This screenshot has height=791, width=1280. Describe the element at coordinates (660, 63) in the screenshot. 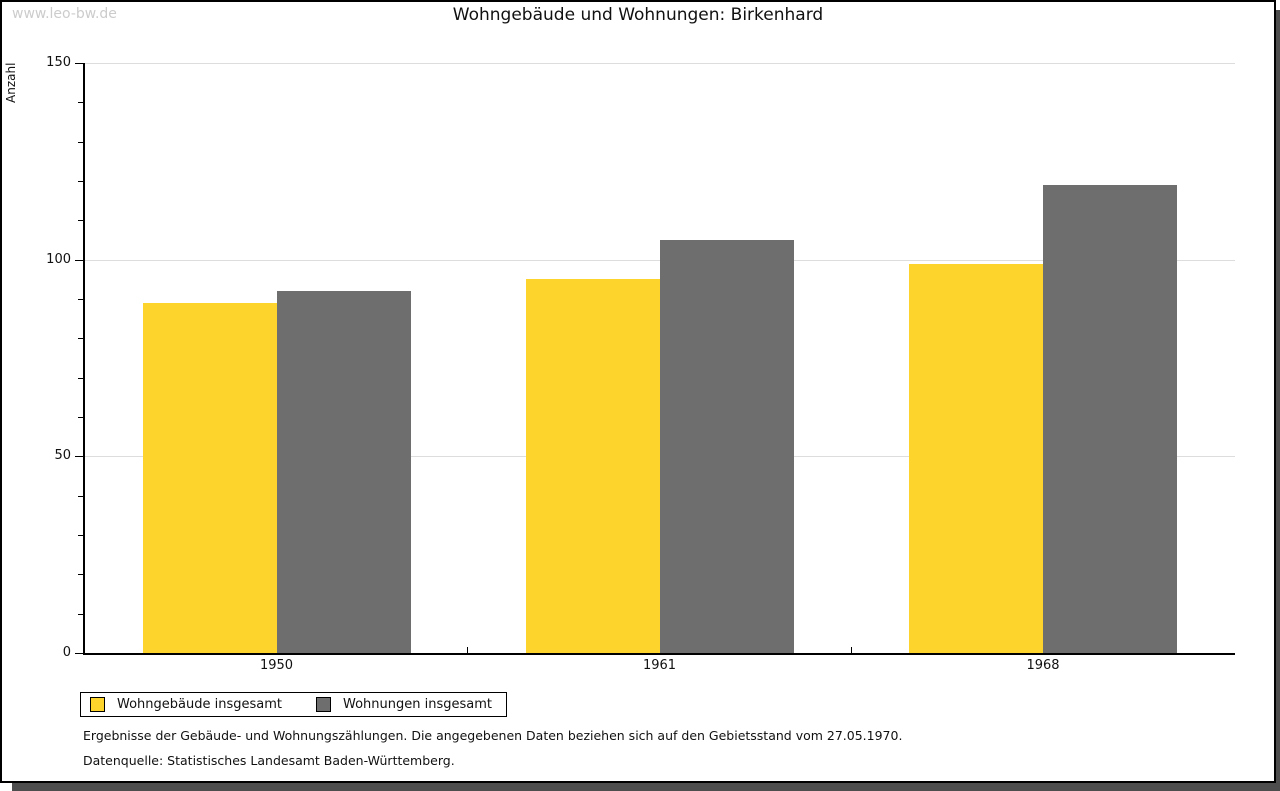

I see `gridline-y150` at that location.